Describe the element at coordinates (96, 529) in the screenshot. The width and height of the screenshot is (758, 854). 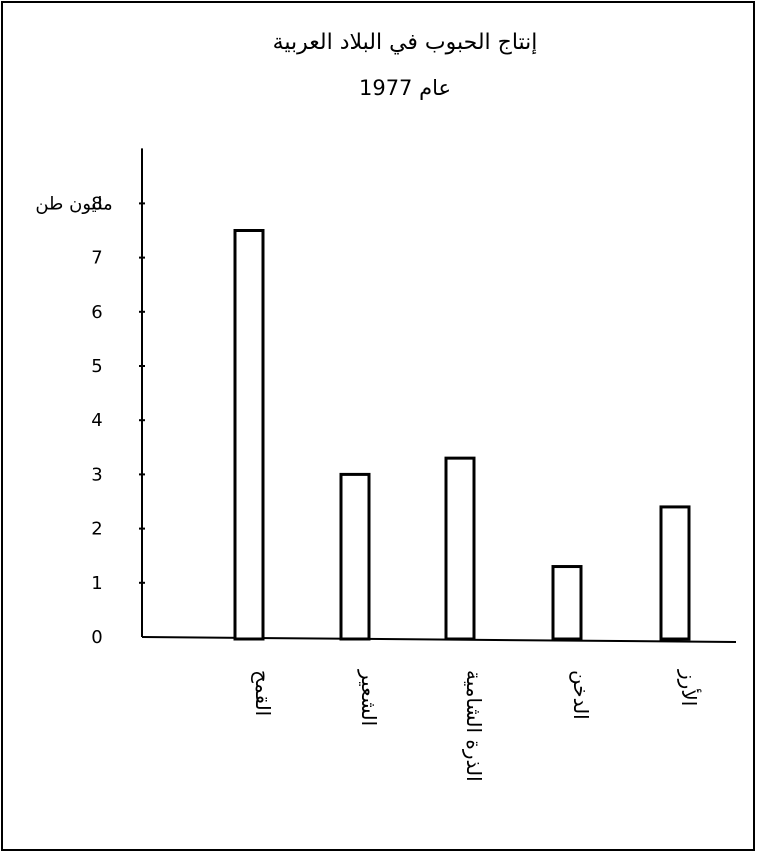
I see `y-tick-label: 2` at that location.